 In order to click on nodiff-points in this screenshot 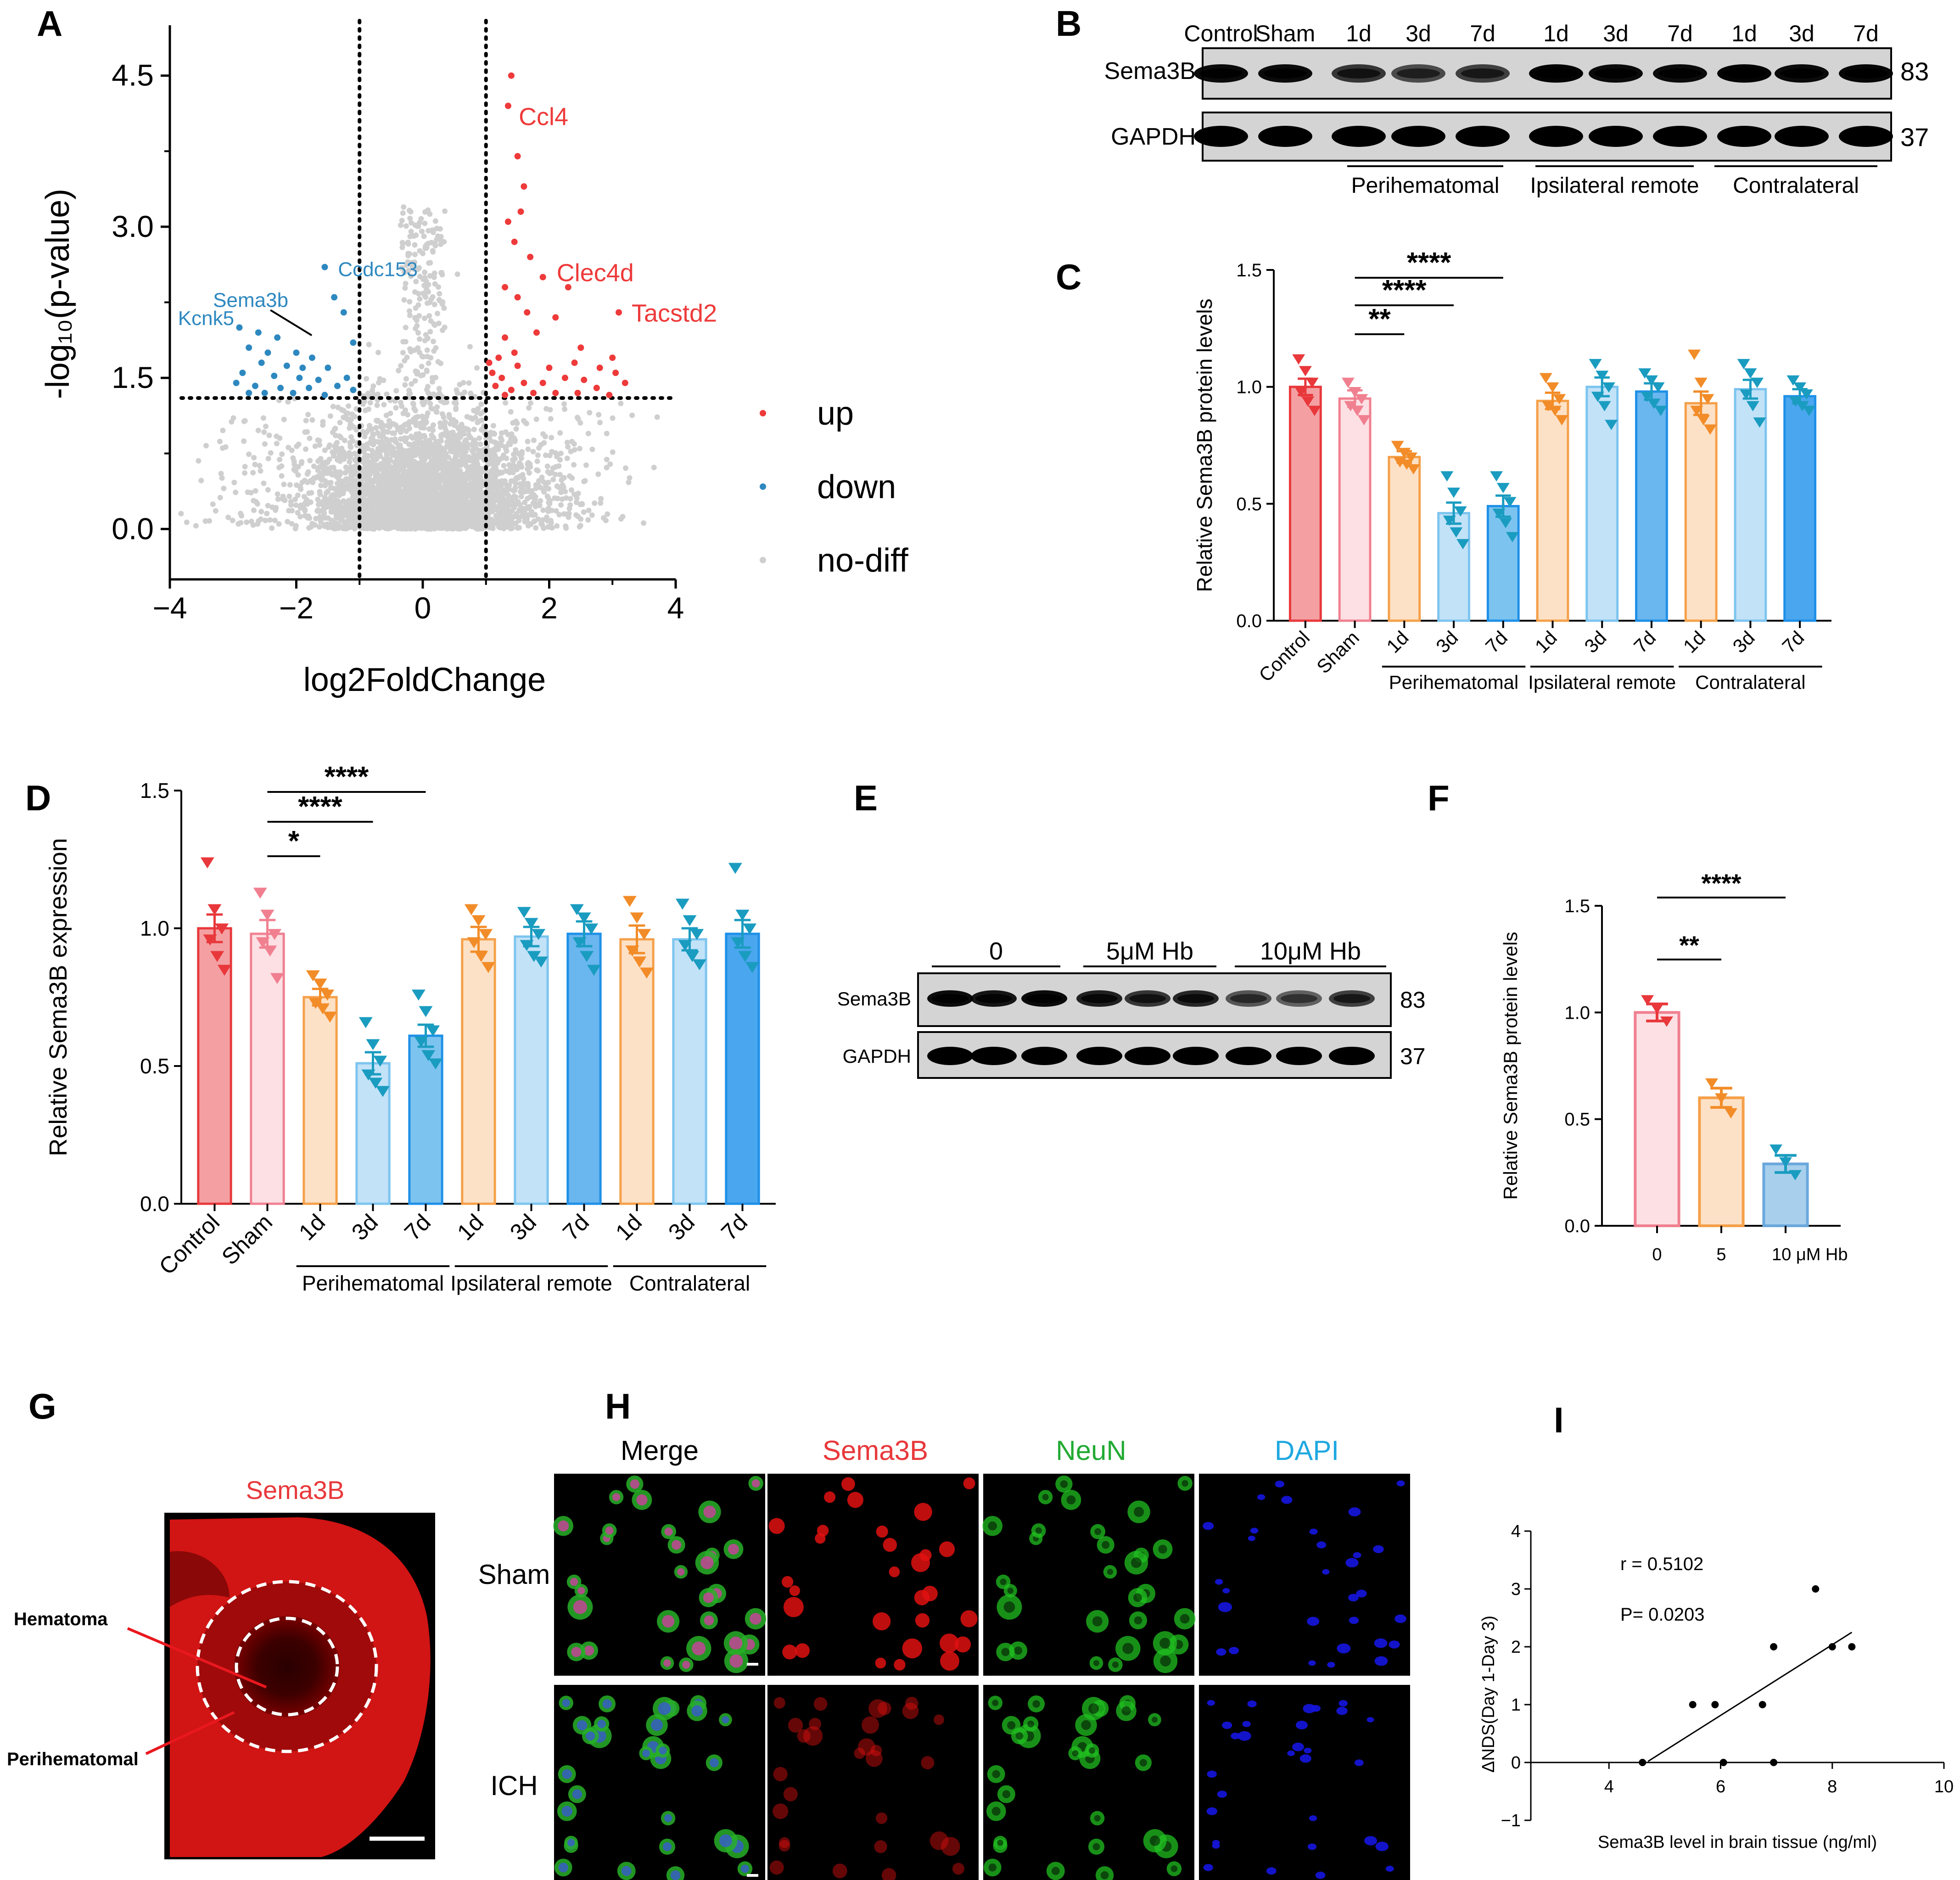, I will do `click(419, 368)`.